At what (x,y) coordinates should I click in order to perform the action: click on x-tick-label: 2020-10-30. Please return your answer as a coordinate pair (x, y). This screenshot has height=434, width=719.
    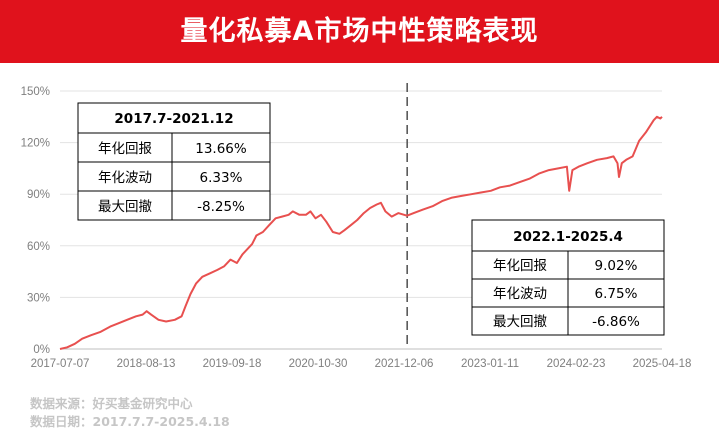
    Looking at the image, I should click on (318, 364).